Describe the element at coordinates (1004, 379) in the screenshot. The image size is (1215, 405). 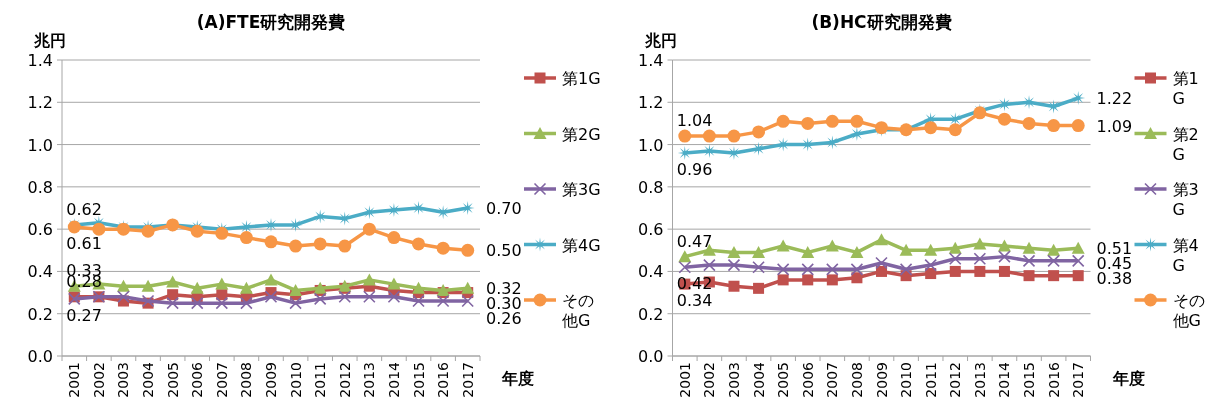
I see `x-tick-label: 2014` at that location.